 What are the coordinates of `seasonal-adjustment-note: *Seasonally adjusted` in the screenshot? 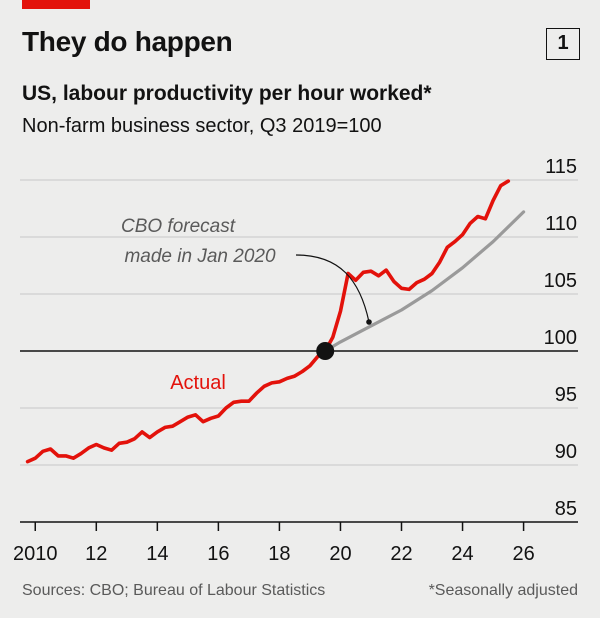 It's located at (503, 590).